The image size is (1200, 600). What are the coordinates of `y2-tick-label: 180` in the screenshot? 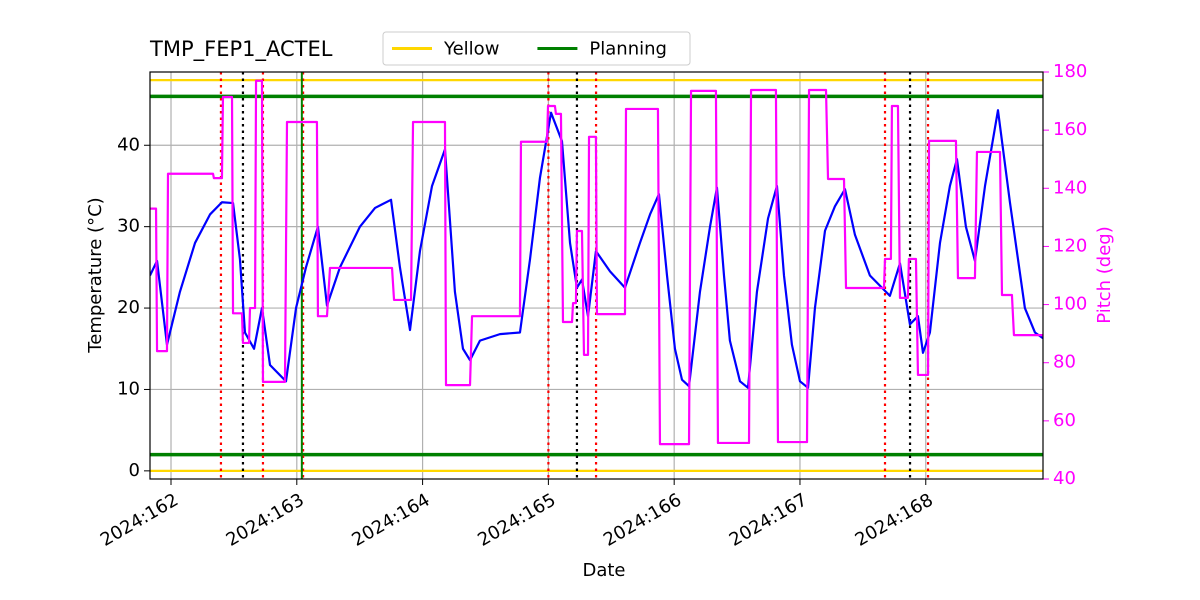 It's located at (1070, 71).